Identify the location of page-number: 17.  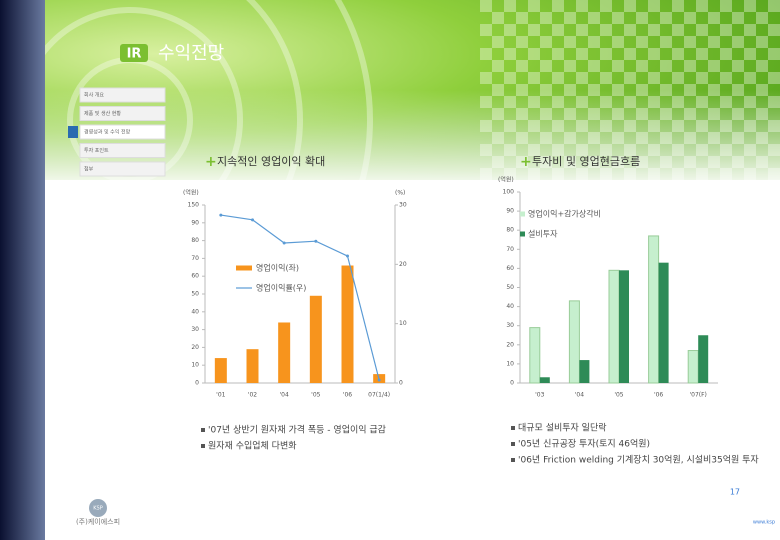
(735, 492).